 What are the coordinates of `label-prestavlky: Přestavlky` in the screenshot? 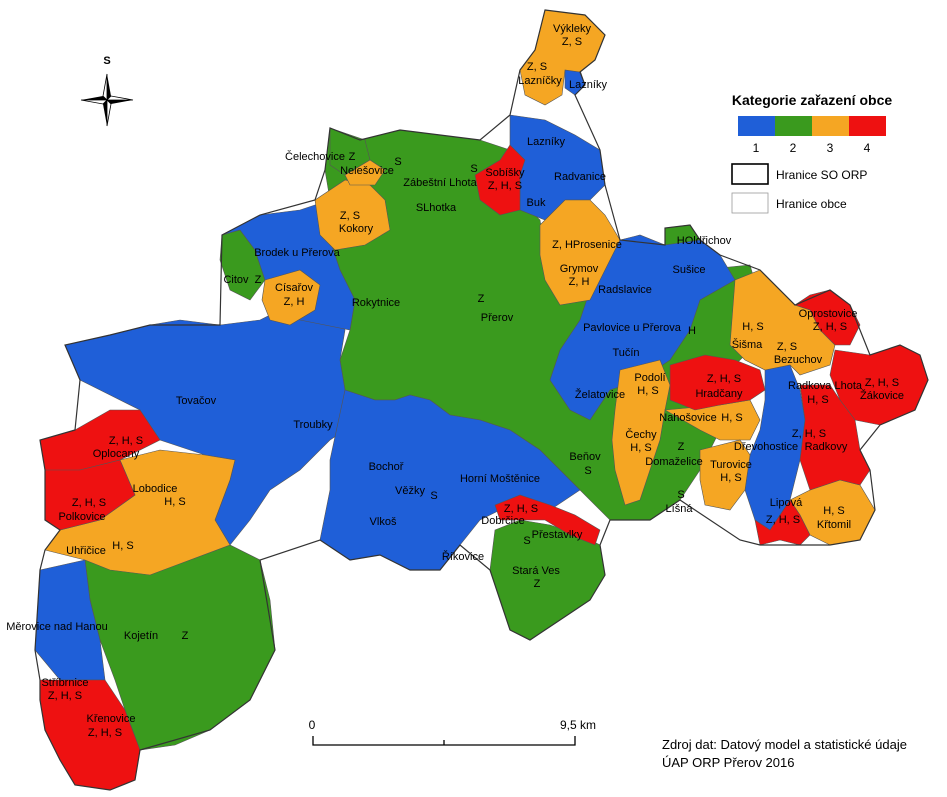 It's located at (557, 535).